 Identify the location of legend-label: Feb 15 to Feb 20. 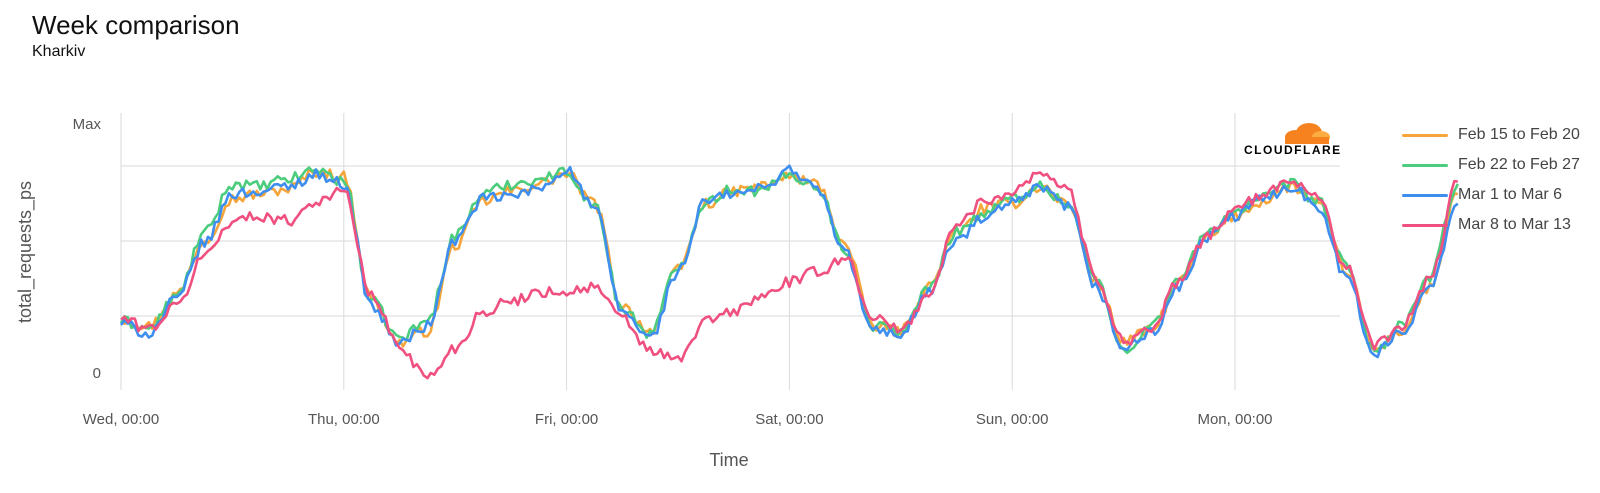
(1519, 134).